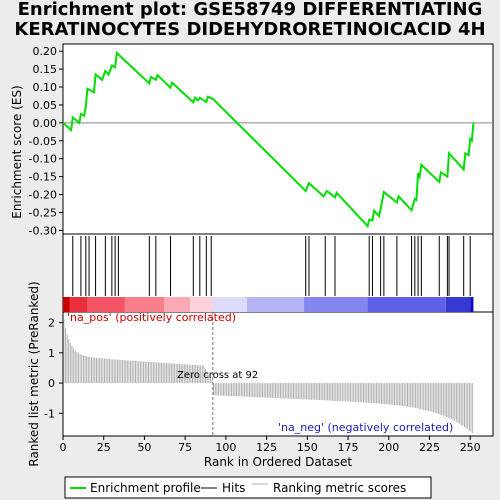 This screenshot has width=500, height=500. Describe the element at coordinates (271, 266) in the screenshot. I see `hit-lines` at that location.